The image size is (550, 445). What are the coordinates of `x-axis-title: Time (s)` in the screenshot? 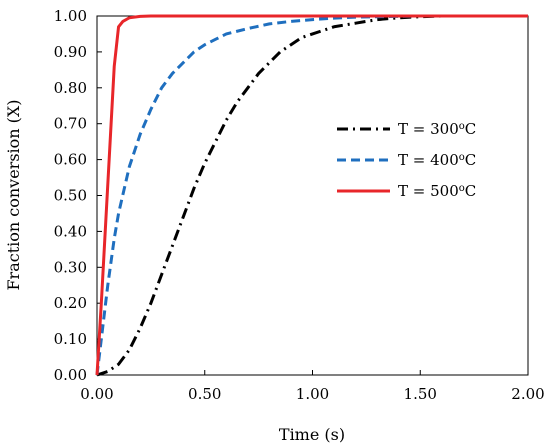 It's located at (312, 434).